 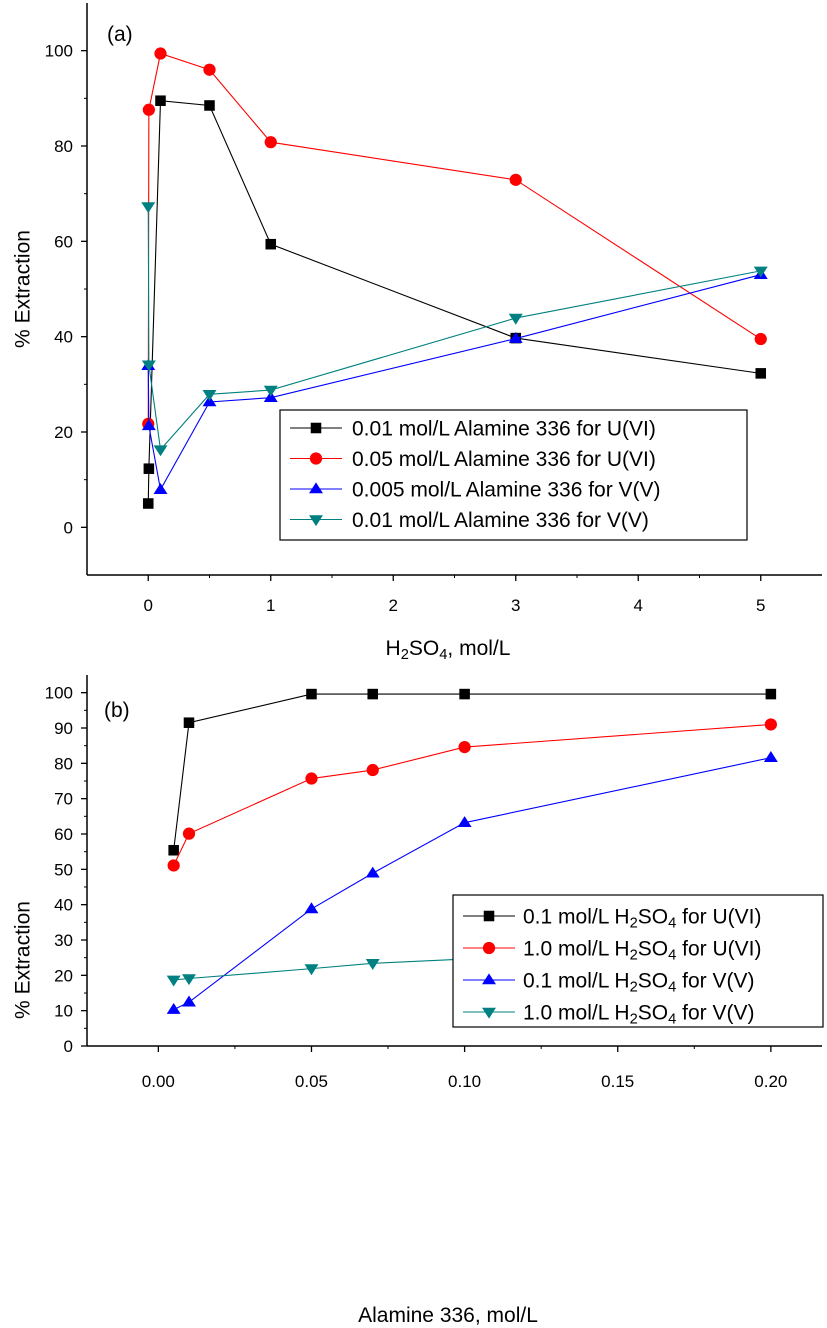 I want to click on panel-label: (a), so click(x=120, y=34).